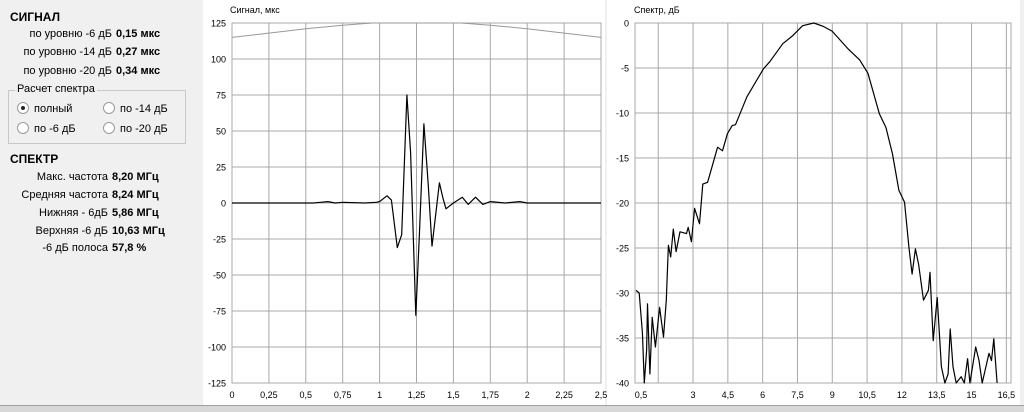  Describe the element at coordinates (217, 348) in the screenshot. I see `y-tick-label: -100` at that location.